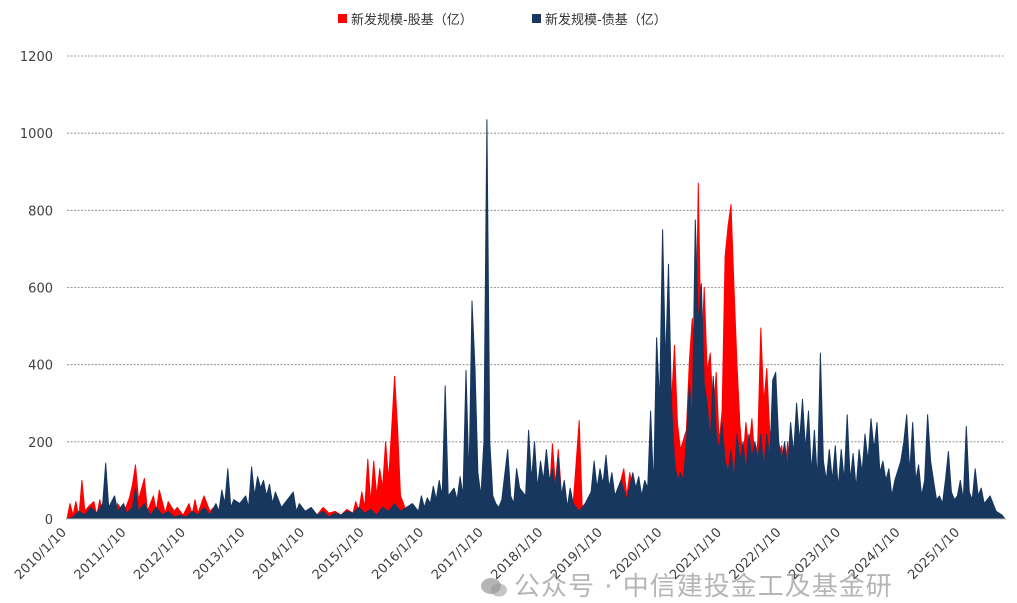  What do you see at coordinates (703, 587) in the screenshot?
I see `watermark-text: 公众号 · 中信建投金工及基金研` at bounding box center [703, 587].